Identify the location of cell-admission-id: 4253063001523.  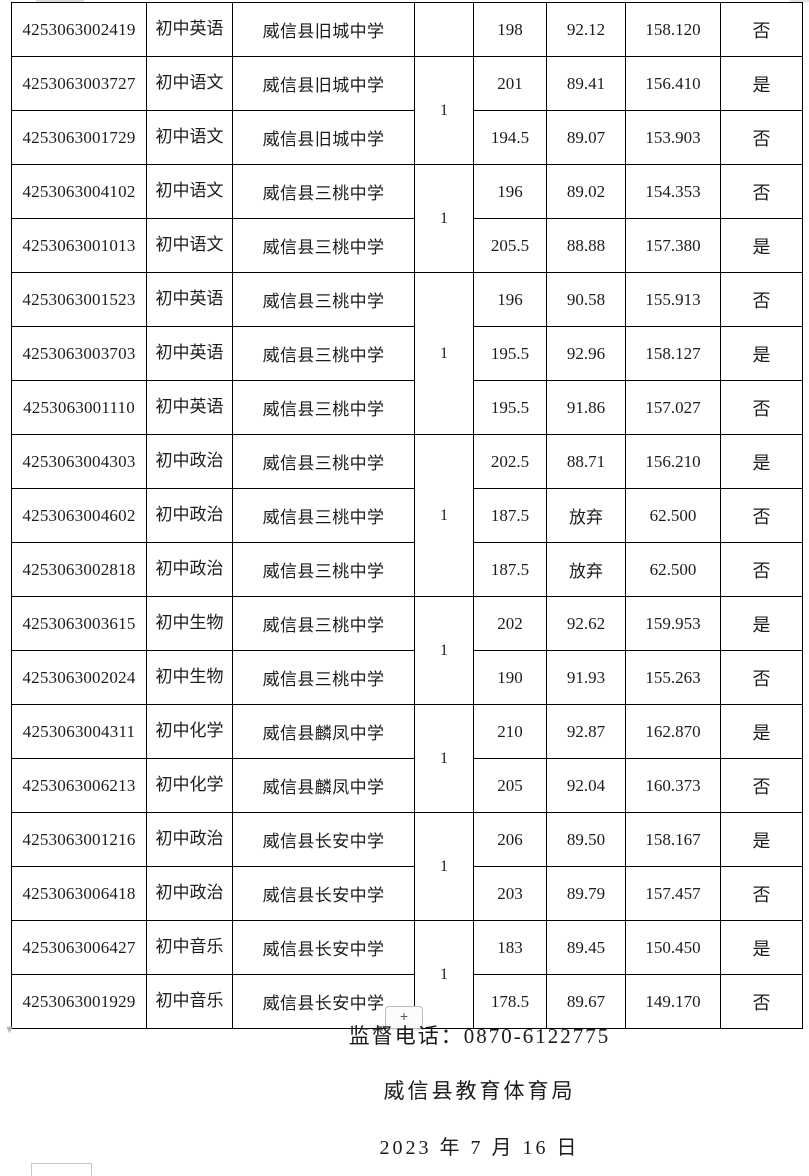
(79, 299).